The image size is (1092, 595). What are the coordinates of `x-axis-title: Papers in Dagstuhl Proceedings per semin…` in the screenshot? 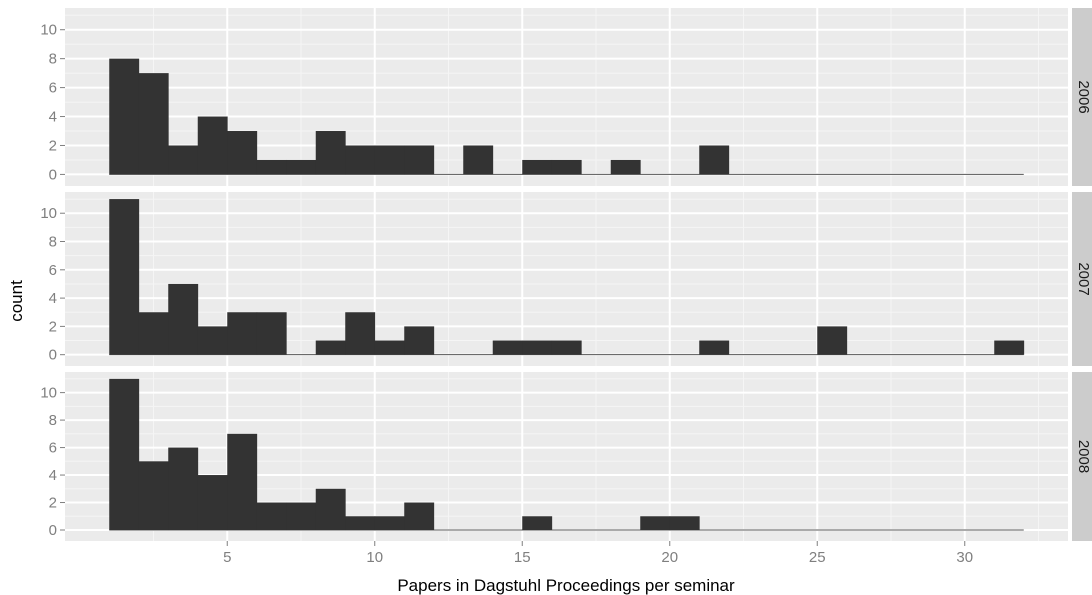 It's located at (566, 585).